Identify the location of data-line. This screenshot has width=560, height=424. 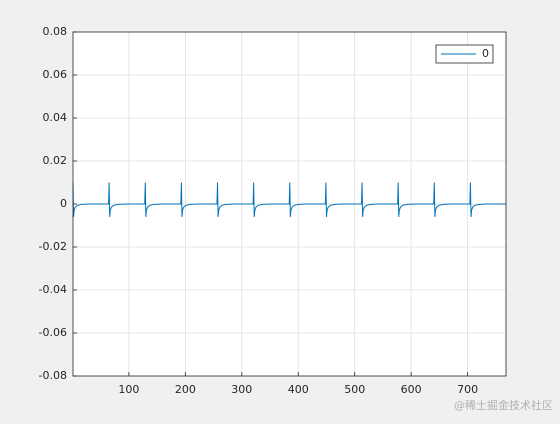
(289, 199).